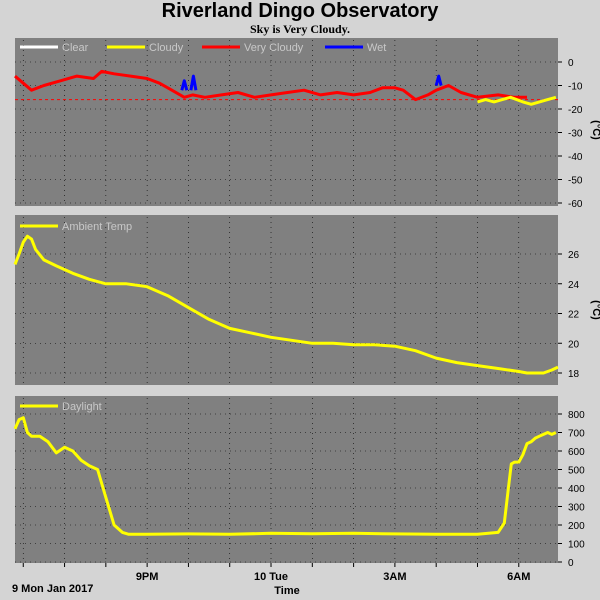 Image resolution: width=600 pixels, height=600 pixels. Describe the element at coordinates (75, 48) in the screenshot. I see `sky-legend-label: Clear` at that location.